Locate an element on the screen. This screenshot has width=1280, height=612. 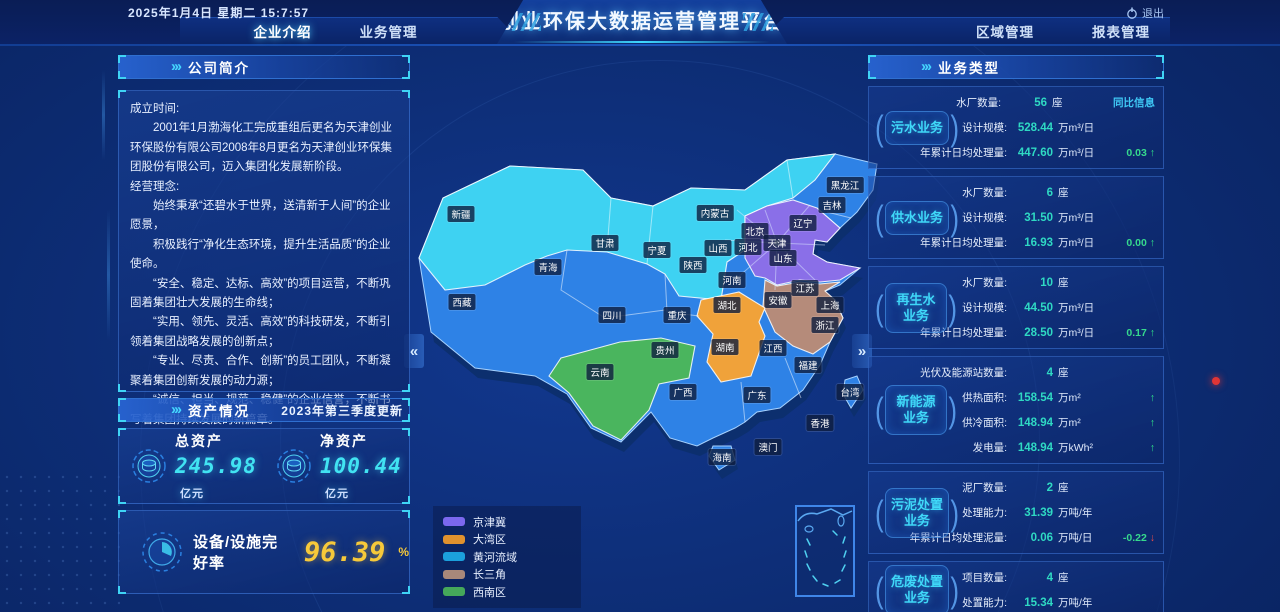
row-value: 447.60 is located at coordinates (1035, 152).